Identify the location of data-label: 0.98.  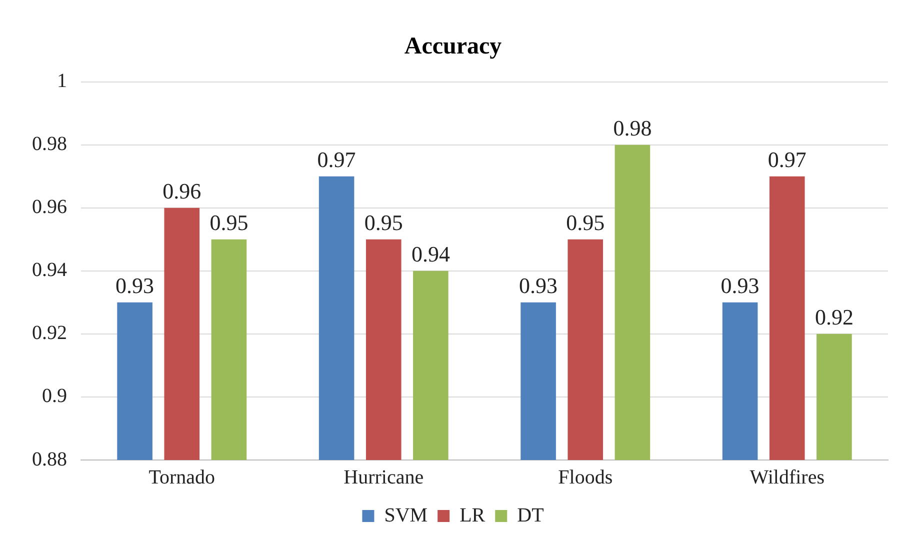
(632, 128).